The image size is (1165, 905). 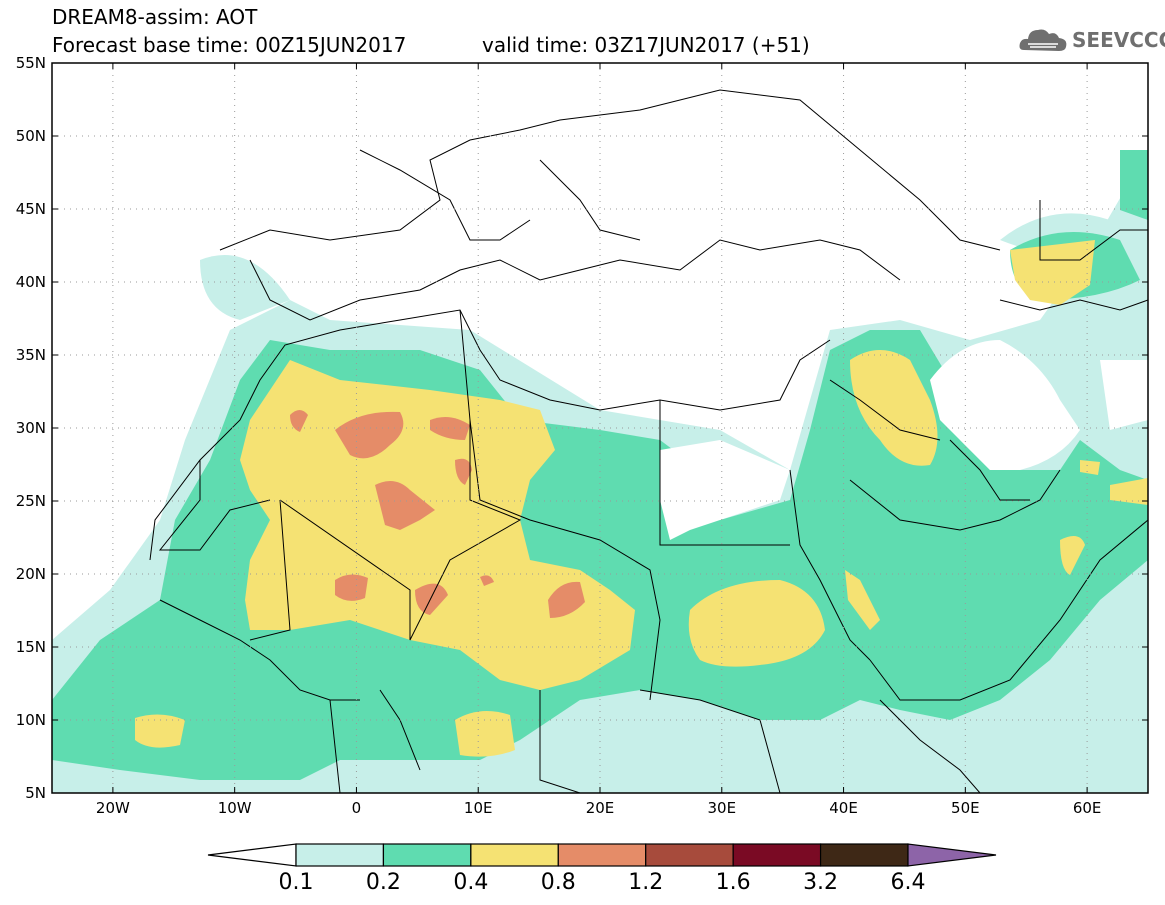 I want to click on lon-label: 50E, so click(x=965, y=808).